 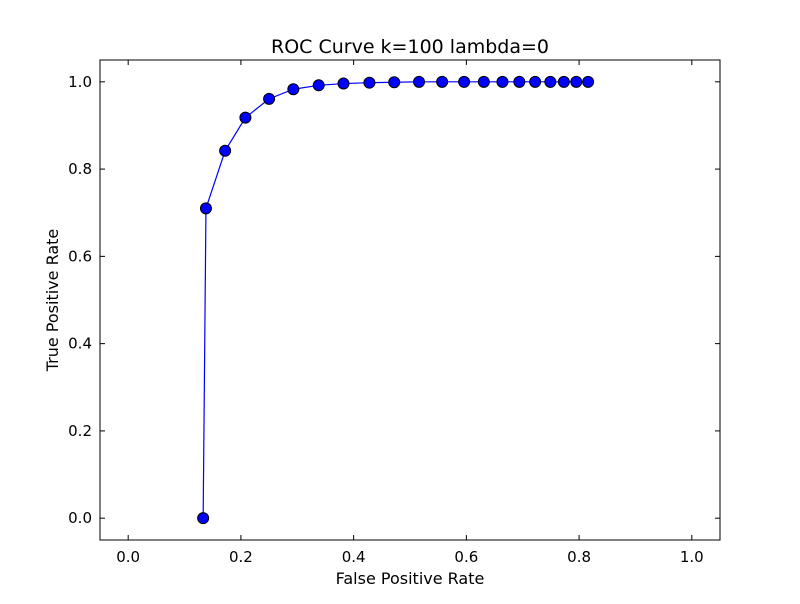 What do you see at coordinates (80, 431) in the screenshot?
I see `y-tick-label: 0.2` at bounding box center [80, 431].